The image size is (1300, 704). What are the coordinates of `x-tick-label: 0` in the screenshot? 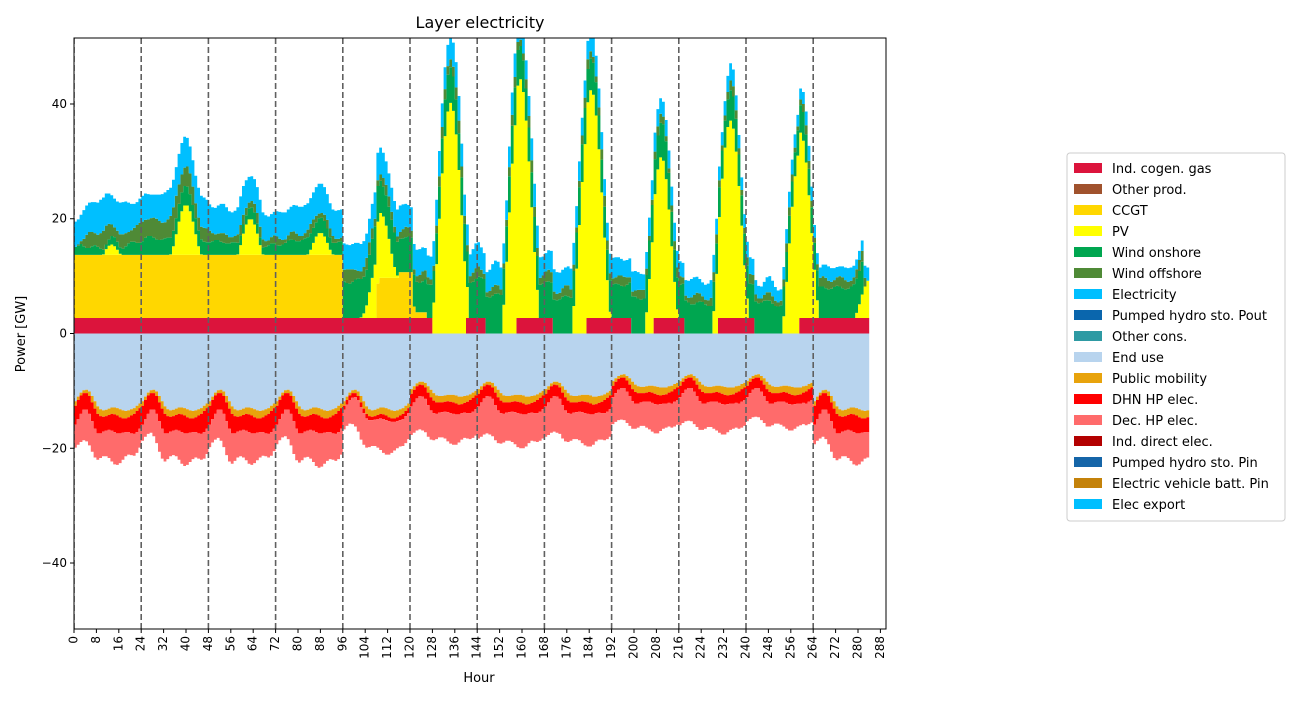 It's located at (74, 640).